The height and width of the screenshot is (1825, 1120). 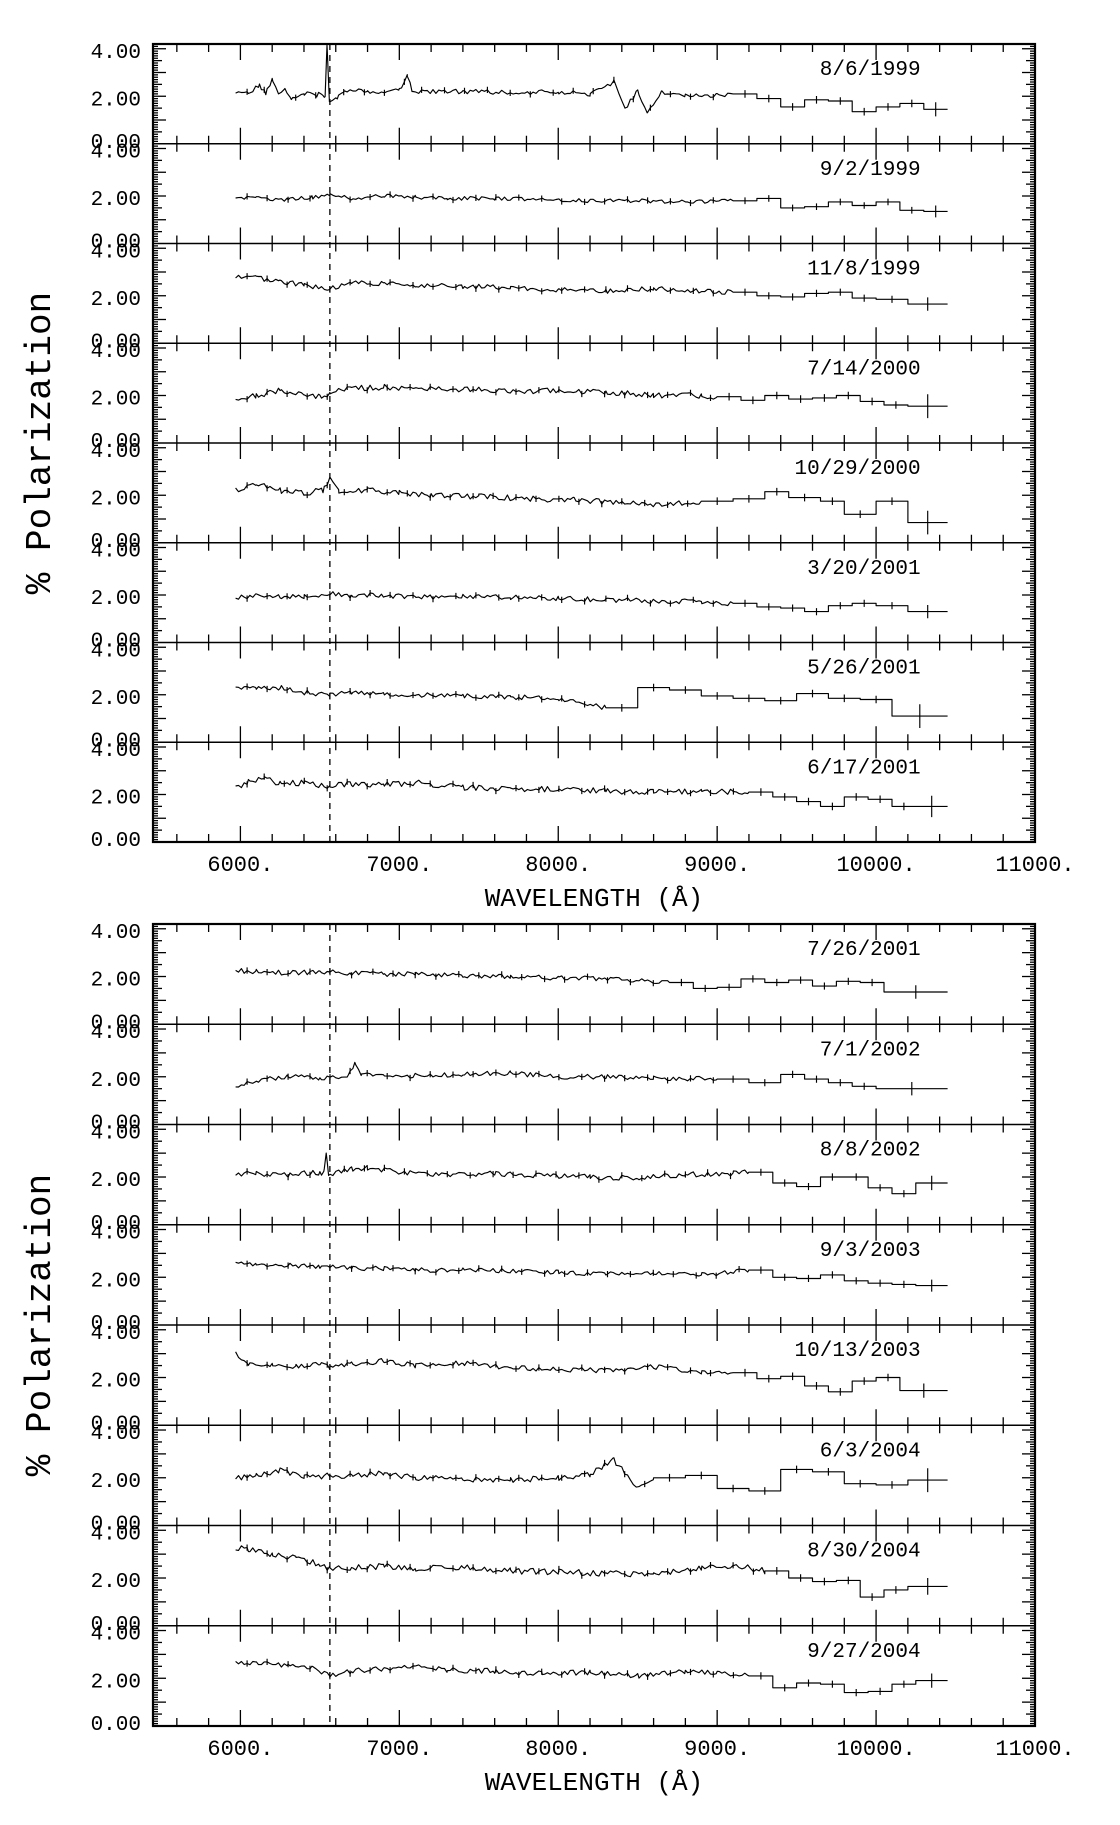 I want to click on date-label: 9/27/2004, so click(x=863, y=1652).